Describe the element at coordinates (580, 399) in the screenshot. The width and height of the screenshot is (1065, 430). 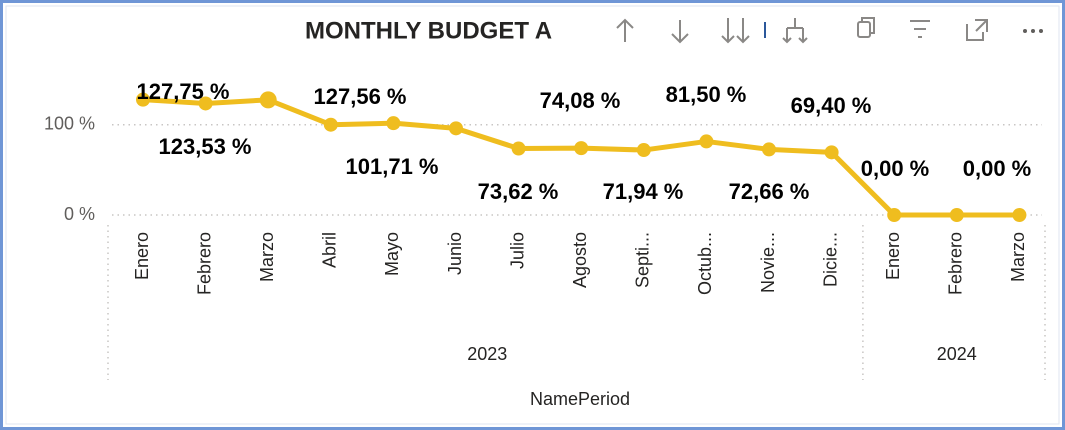
I see `x-axis-title: NamePeriod` at that location.